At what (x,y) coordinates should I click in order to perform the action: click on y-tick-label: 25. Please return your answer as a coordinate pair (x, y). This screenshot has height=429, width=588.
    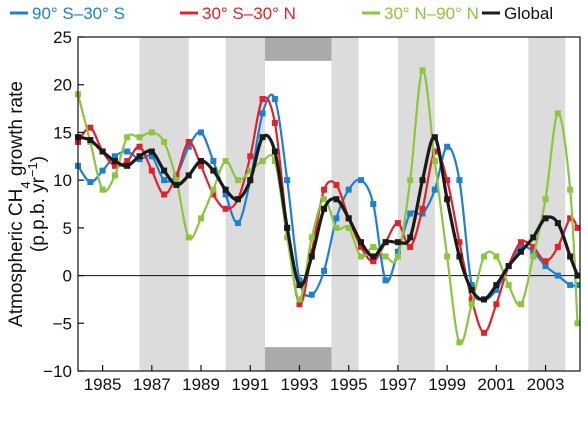
    Looking at the image, I should click on (62, 37).